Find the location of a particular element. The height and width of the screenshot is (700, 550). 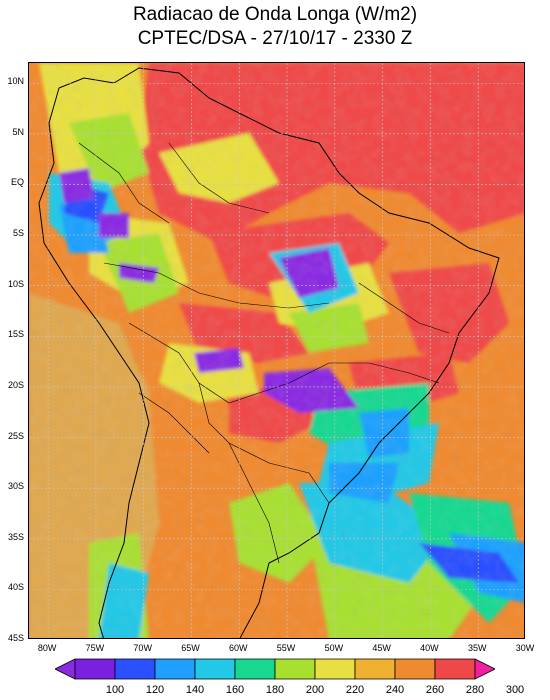

longitude-tick-label: 60W is located at coordinates (238, 648).